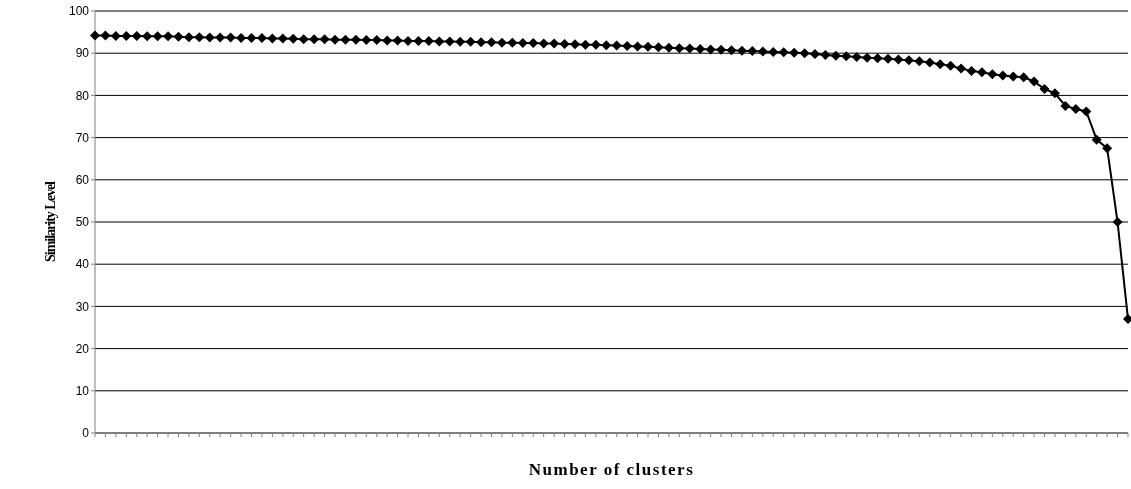  What do you see at coordinates (82, 348) in the screenshot?
I see `y-tick-label: 20` at bounding box center [82, 348].